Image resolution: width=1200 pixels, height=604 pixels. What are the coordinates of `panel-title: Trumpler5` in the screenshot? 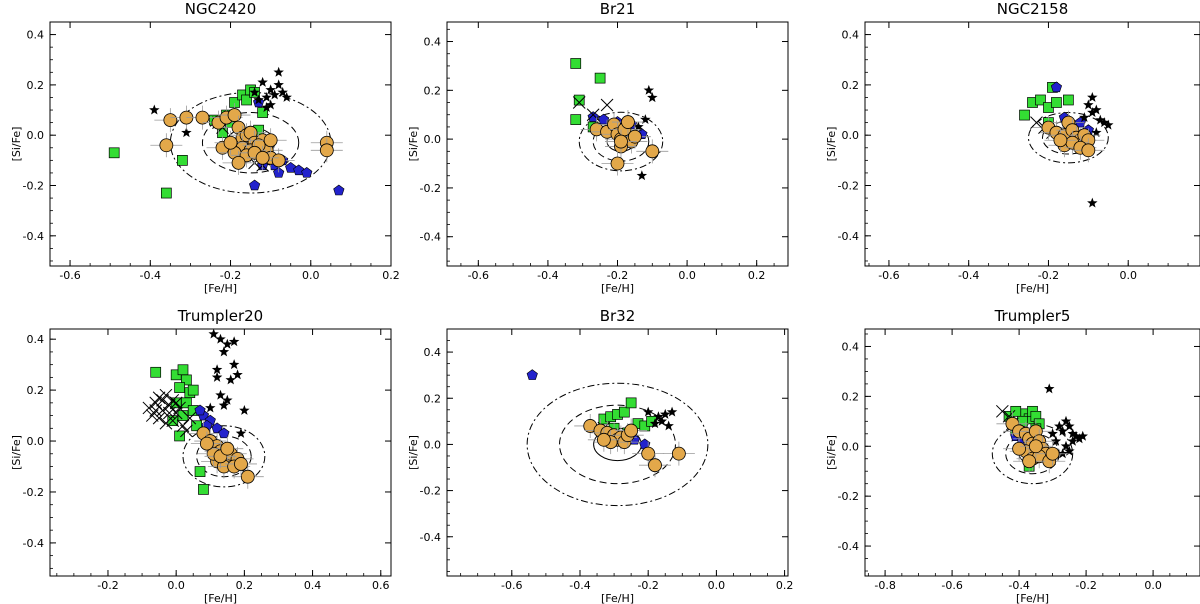 It's located at (1032, 316).